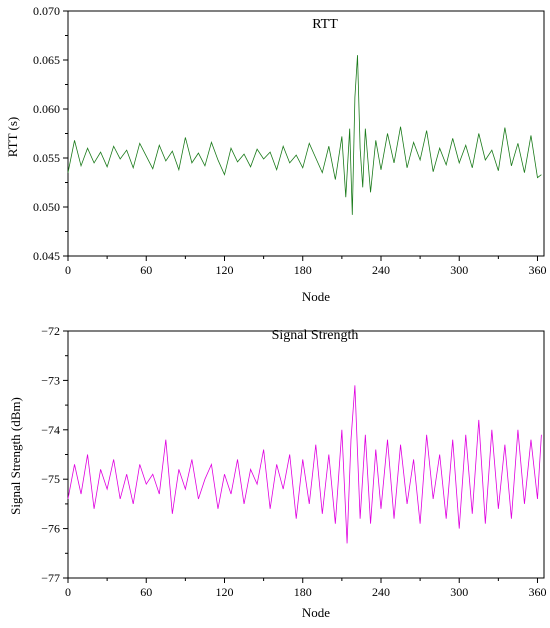 The height and width of the screenshot is (628, 550). Describe the element at coordinates (50, 578) in the screenshot. I see `signal-y-tick-label: −77` at that location.